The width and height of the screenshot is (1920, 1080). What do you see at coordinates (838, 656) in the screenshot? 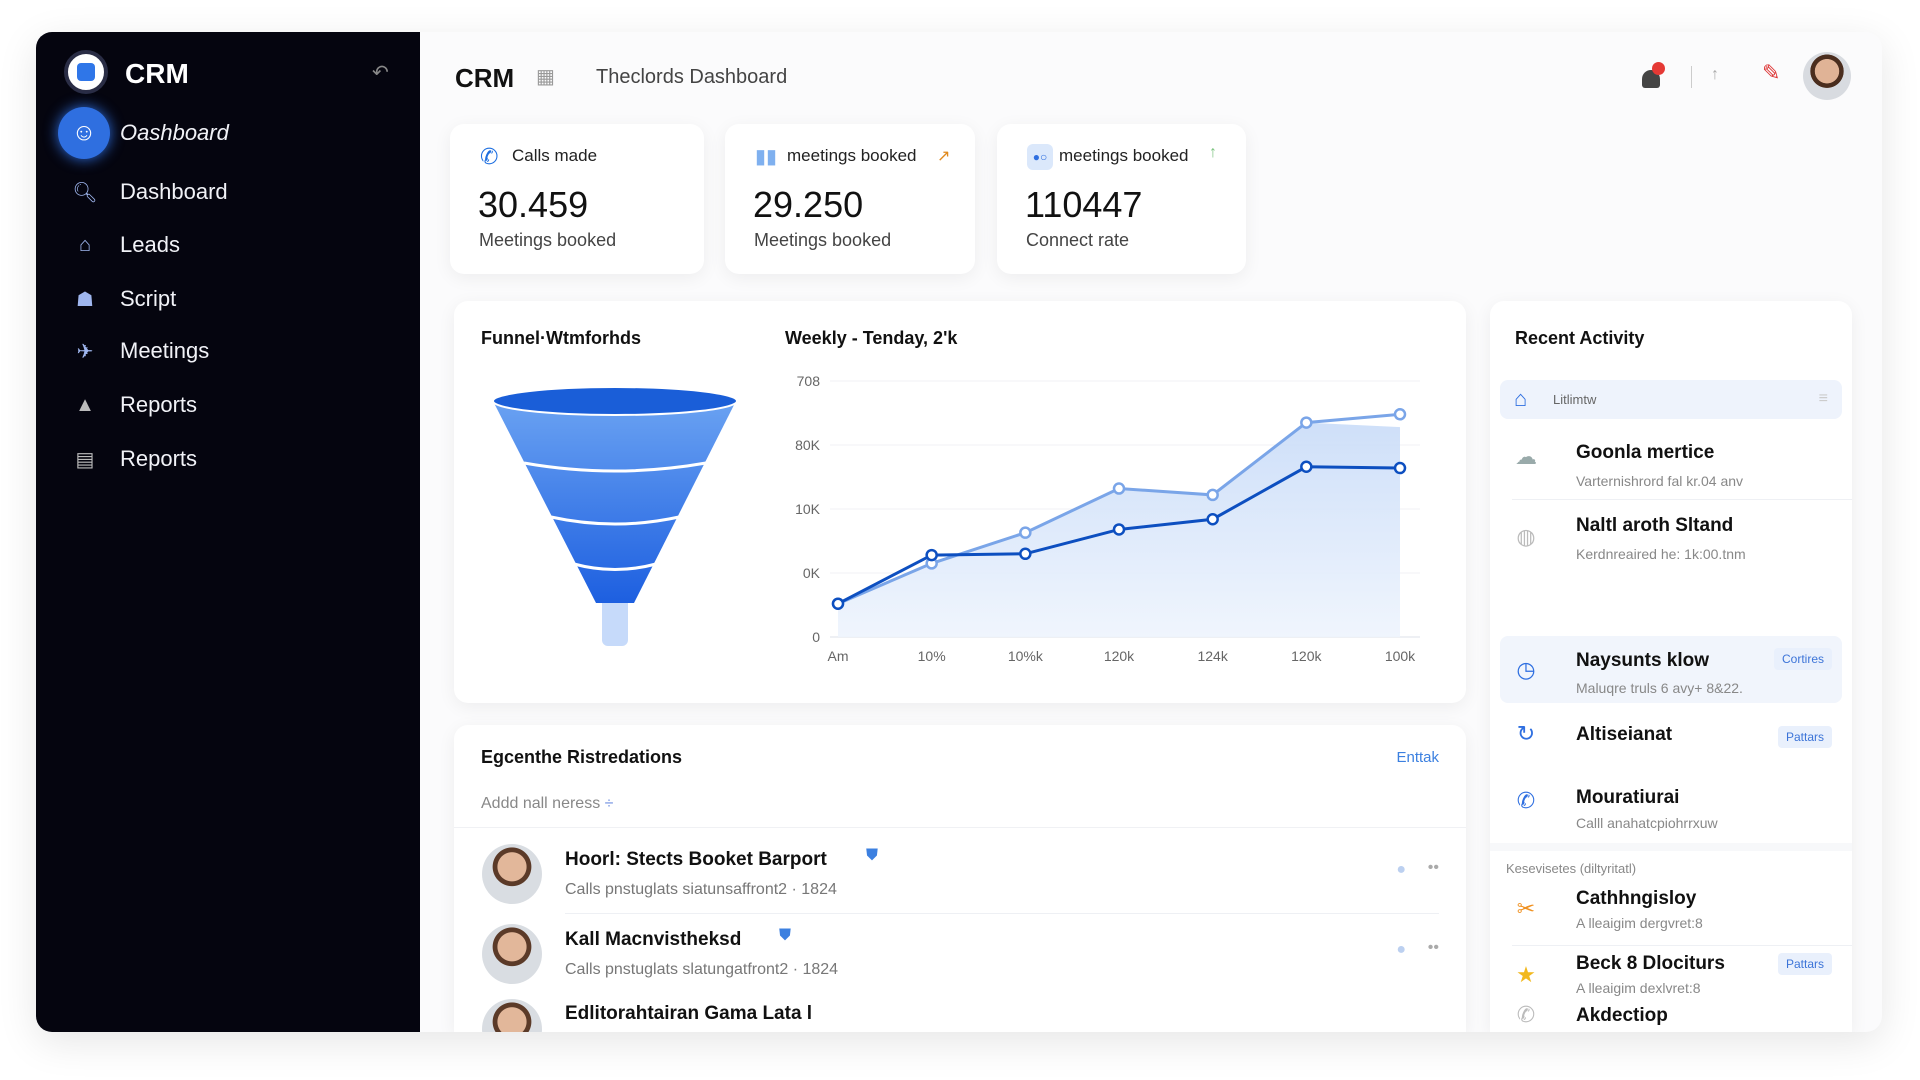
I see `x-tick-label: Am` at bounding box center [838, 656].